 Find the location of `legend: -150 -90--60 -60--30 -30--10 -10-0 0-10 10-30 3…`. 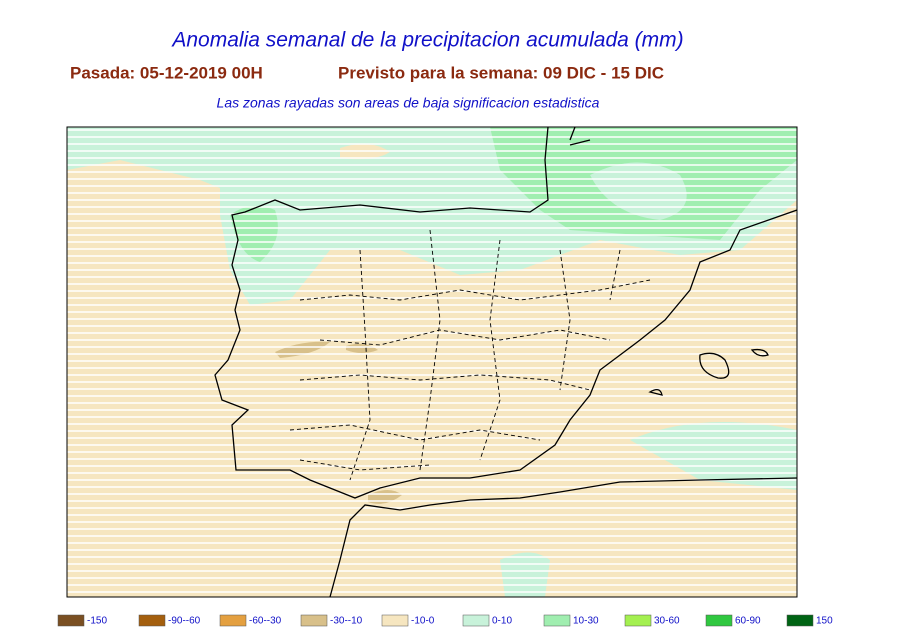

legend: -150 -90--60 -60--30 -30--10 -10-0 0-10 10-30 3… is located at coordinates (445, 620).